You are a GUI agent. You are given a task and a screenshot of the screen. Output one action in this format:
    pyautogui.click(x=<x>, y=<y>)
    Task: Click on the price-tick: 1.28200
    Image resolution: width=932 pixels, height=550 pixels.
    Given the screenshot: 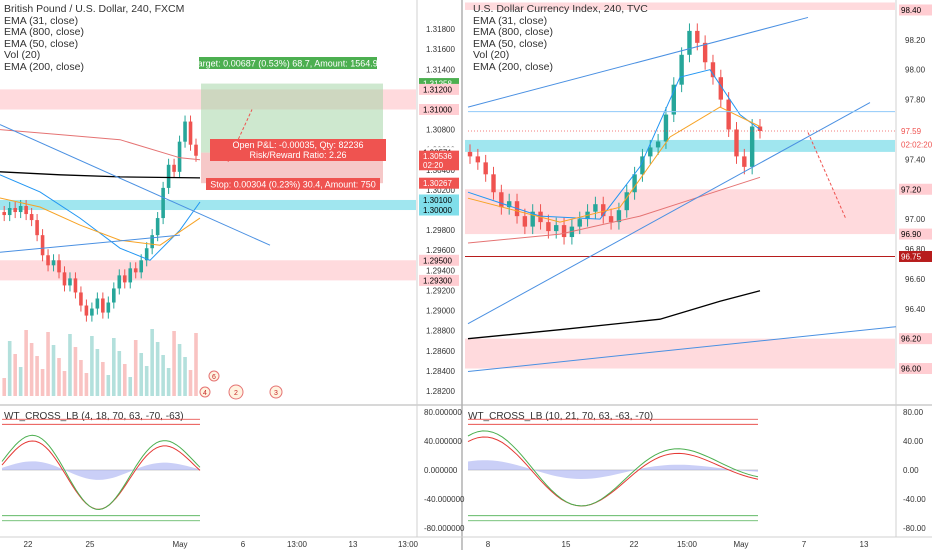 What is the action you would take?
    pyautogui.click(x=440, y=391)
    